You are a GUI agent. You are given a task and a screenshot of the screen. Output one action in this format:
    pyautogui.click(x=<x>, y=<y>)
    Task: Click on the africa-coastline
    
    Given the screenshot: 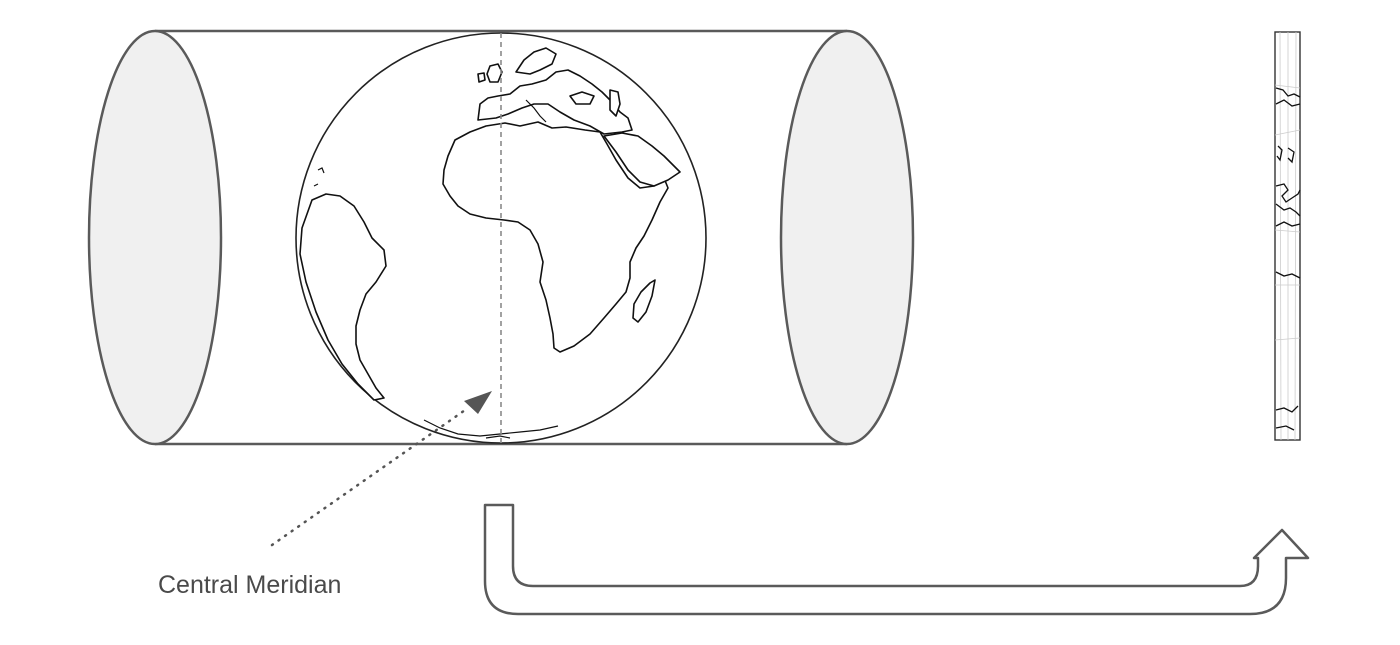 What is the action you would take?
    pyautogui.click(x=555, y=237)
    